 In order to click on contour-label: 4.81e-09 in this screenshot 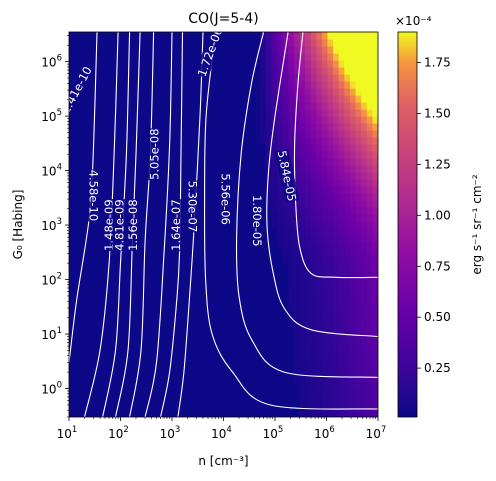, I will do `click(119, 224)`.